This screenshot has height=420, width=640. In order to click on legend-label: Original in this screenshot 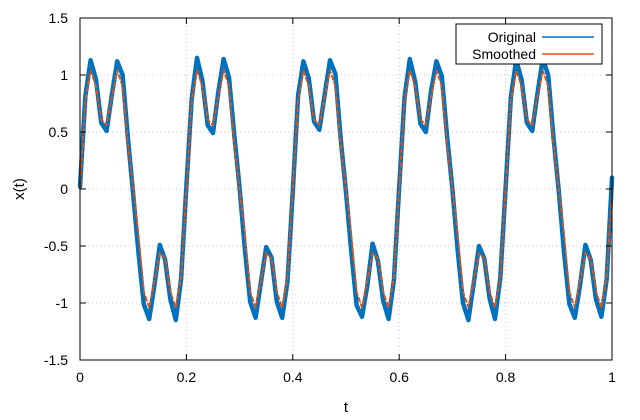, I will do `click(512, 37)`.